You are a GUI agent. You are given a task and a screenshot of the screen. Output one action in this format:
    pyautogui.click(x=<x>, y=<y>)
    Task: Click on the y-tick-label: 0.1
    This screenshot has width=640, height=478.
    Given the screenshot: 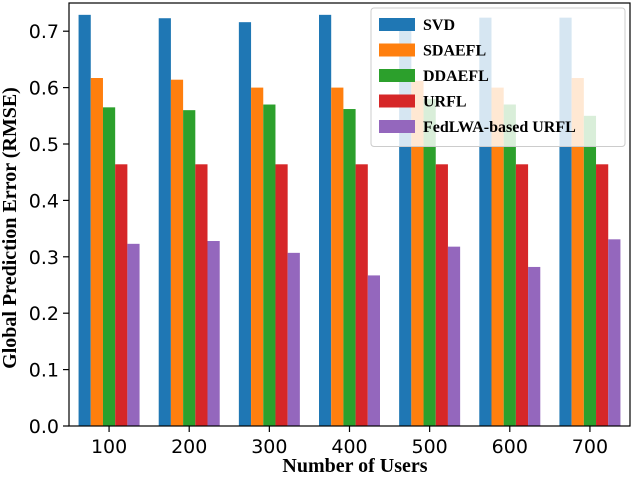 What is the action you would take?
    pyautogui.click(x=44, y=371)
    